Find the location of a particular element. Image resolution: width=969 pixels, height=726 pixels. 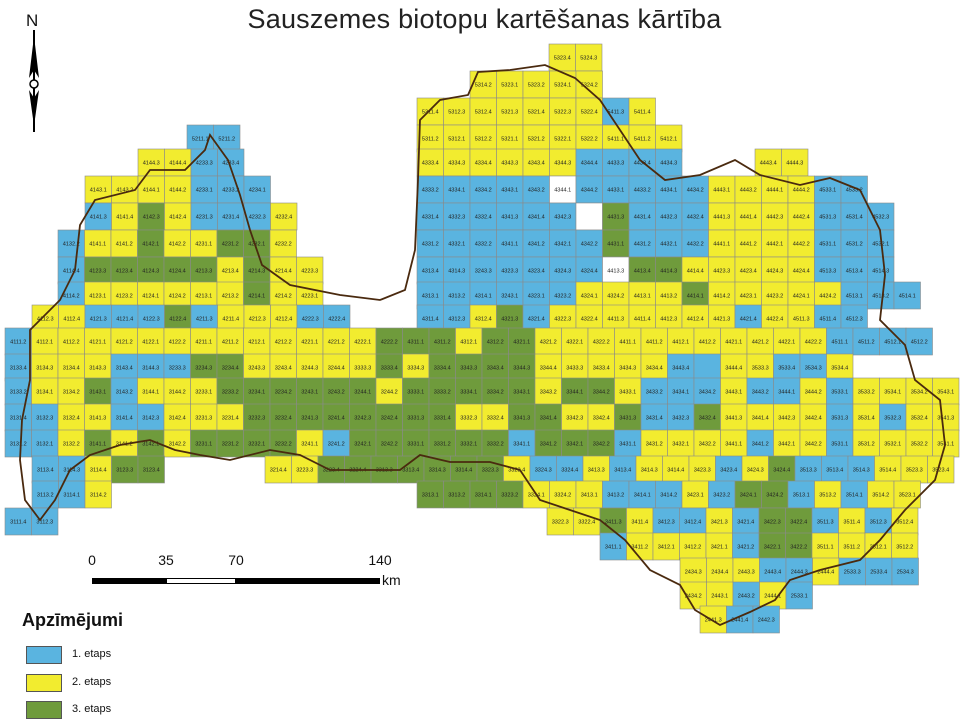

grid-cell: 4412.2 is located at coordinates (707, 341).